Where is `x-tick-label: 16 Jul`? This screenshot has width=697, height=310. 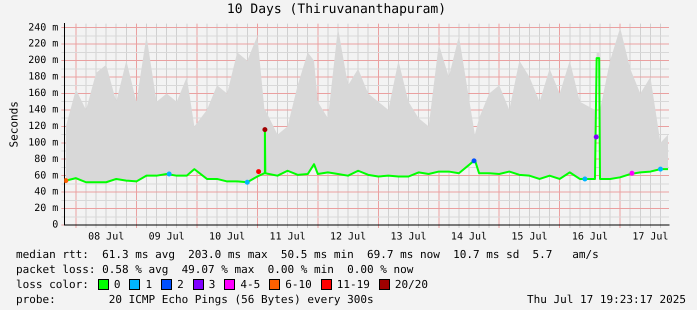 x-tick-label: 16 Jul is located at coordinates (590, 237).